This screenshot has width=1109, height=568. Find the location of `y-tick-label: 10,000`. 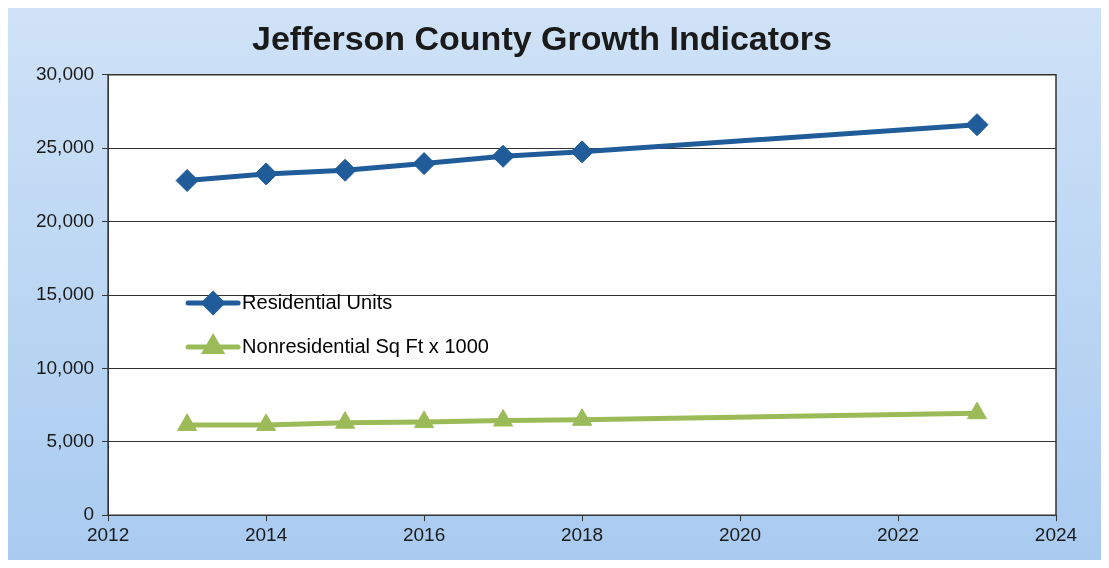

y-tick-label: 10,000 is located at coordinates (65, 367).